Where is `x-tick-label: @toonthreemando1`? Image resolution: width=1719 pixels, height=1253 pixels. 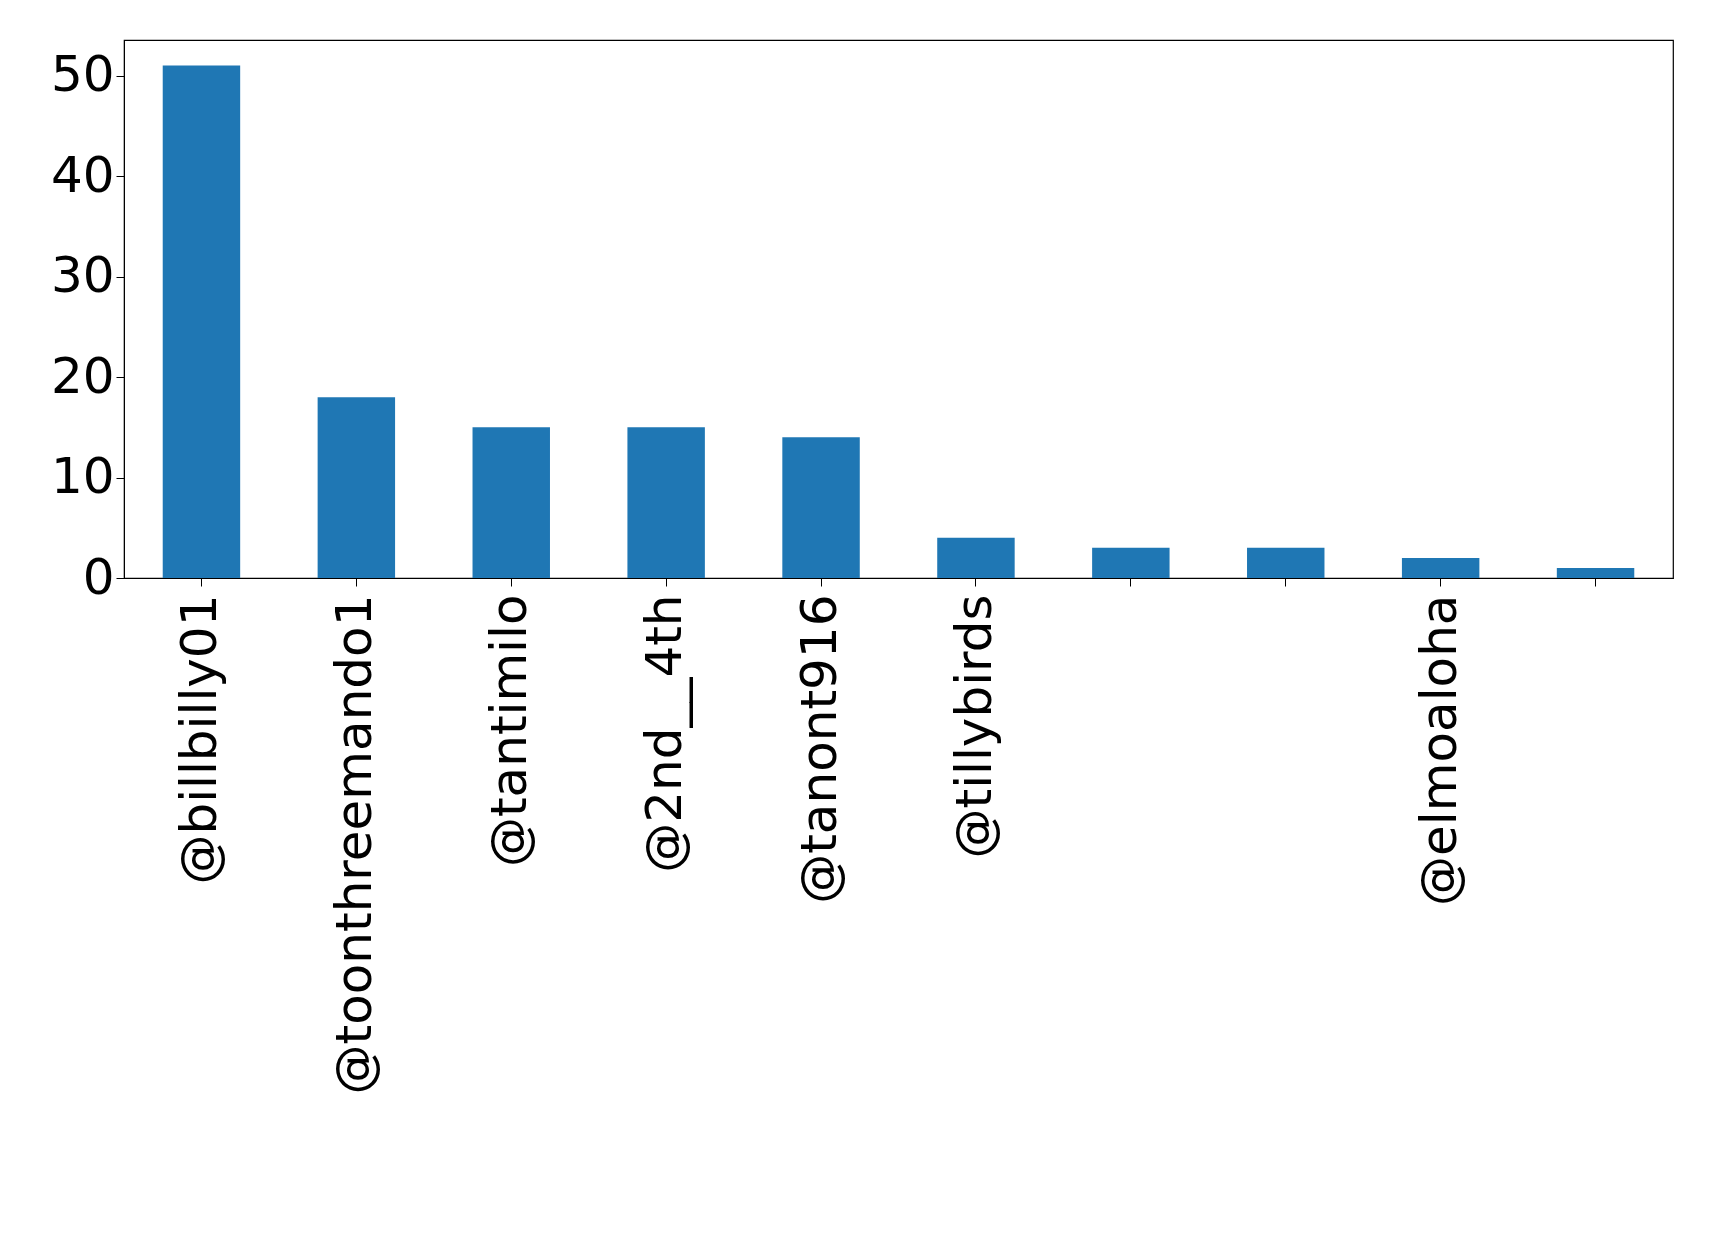
x-tick-label: @toonthreemando1 is located at coordinates (354, 844).